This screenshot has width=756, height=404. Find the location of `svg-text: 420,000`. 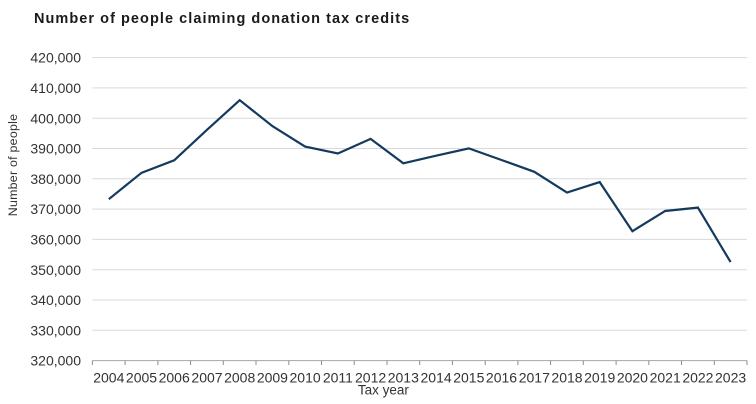

svg-text: 420,000 is located at coordinates (55, 58).